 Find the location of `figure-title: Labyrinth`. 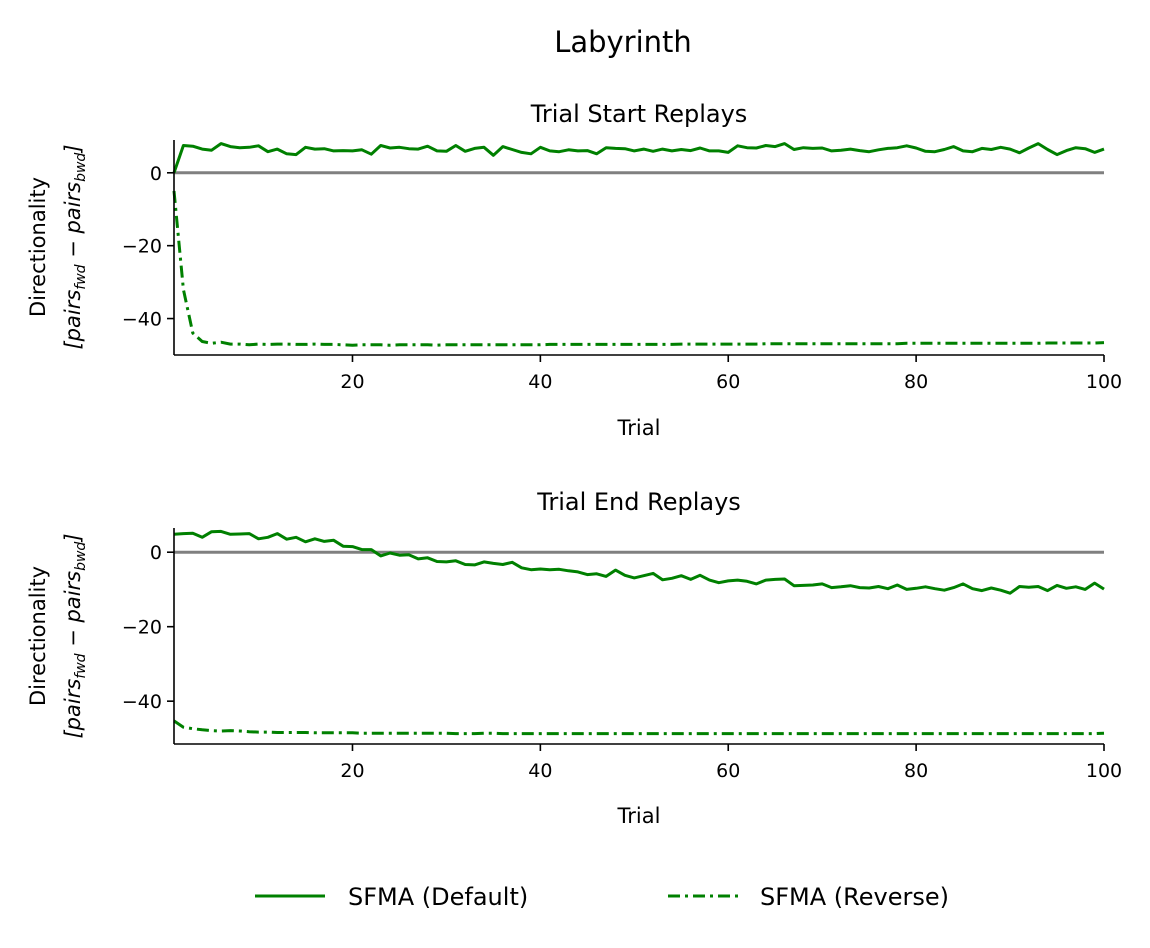

figure-title: Labyrinth is located at coordinates (623, 42).